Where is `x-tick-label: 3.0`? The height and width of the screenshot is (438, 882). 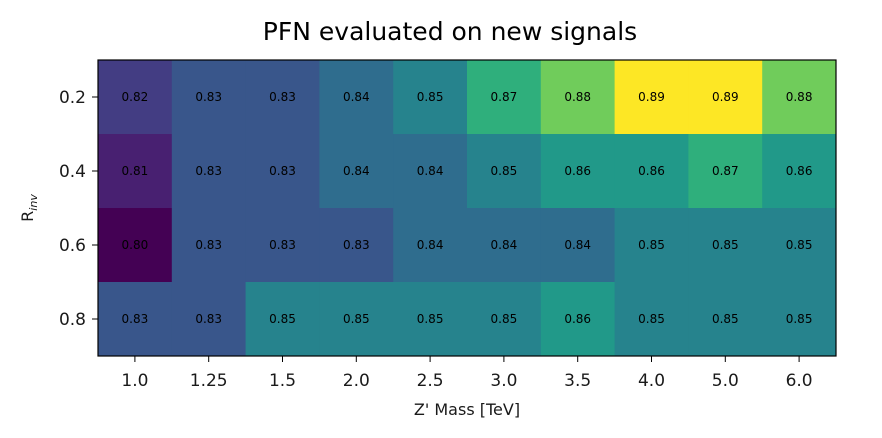 x-tick-label: 3.0 is located at coordinates (503, 381).